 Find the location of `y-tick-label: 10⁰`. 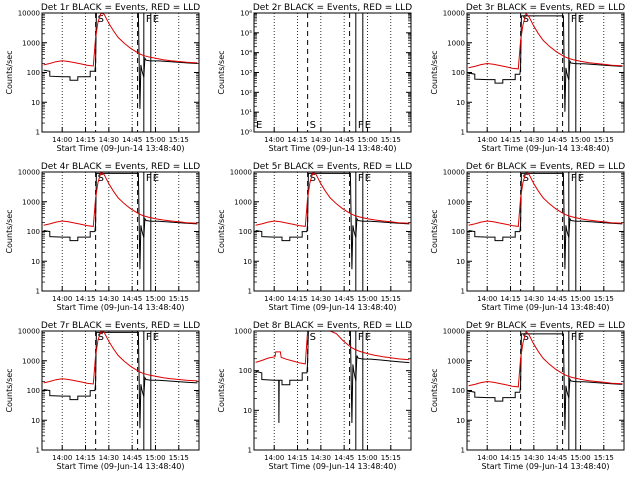

y-tick-label: 10⁰ is located at coordinates (246, 133).